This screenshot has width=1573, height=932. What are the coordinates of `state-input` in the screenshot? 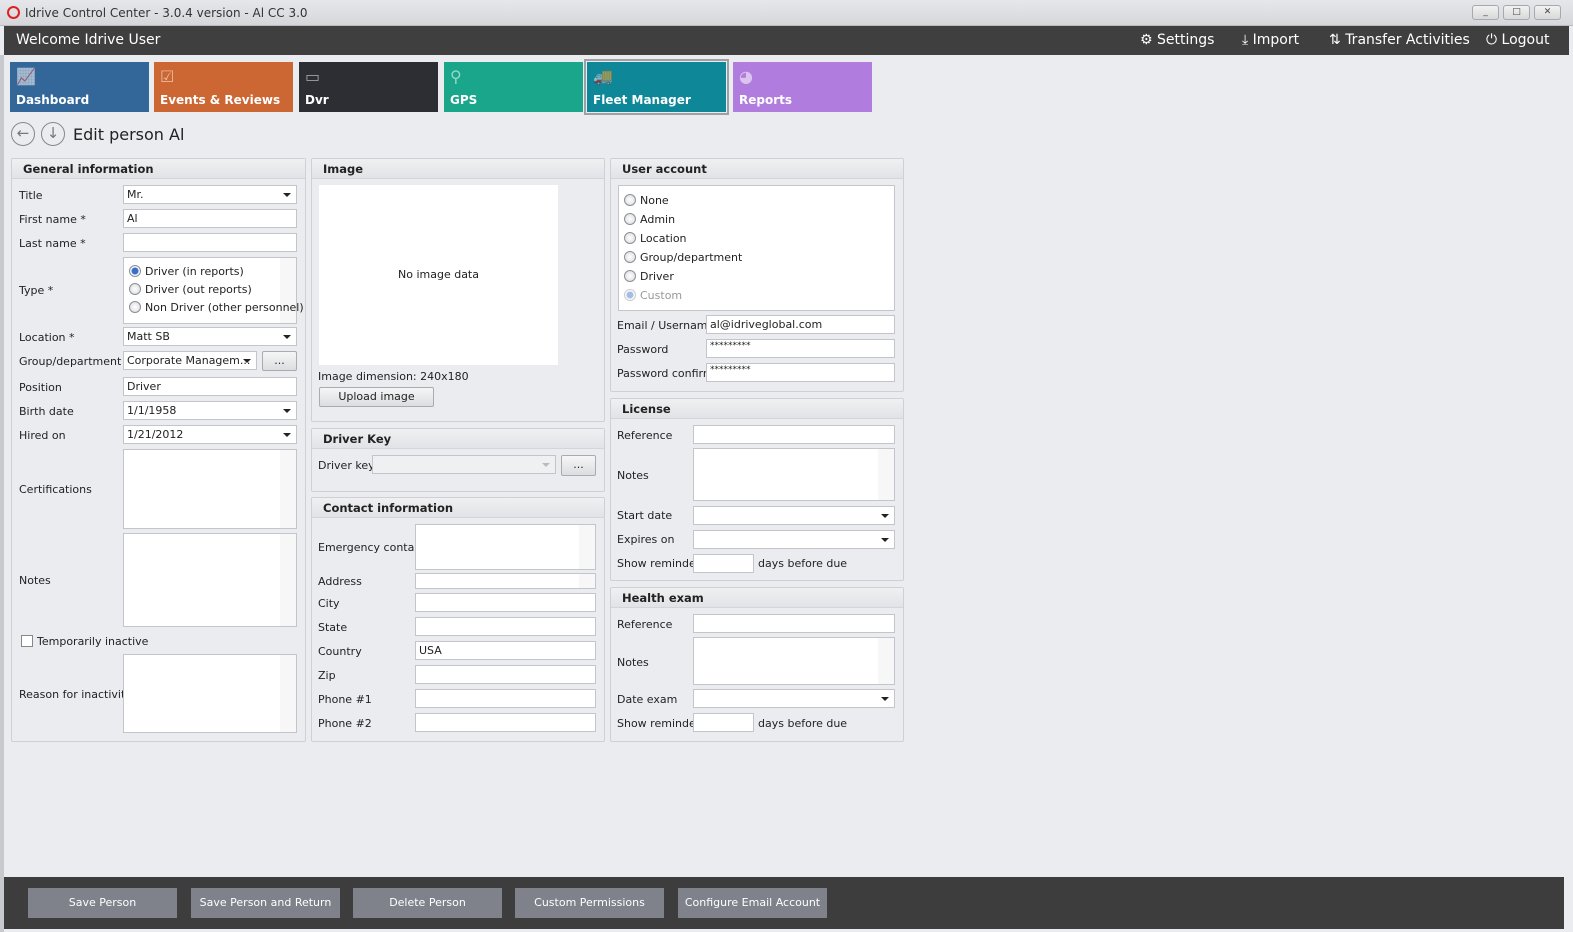 It's located at (505, 626).